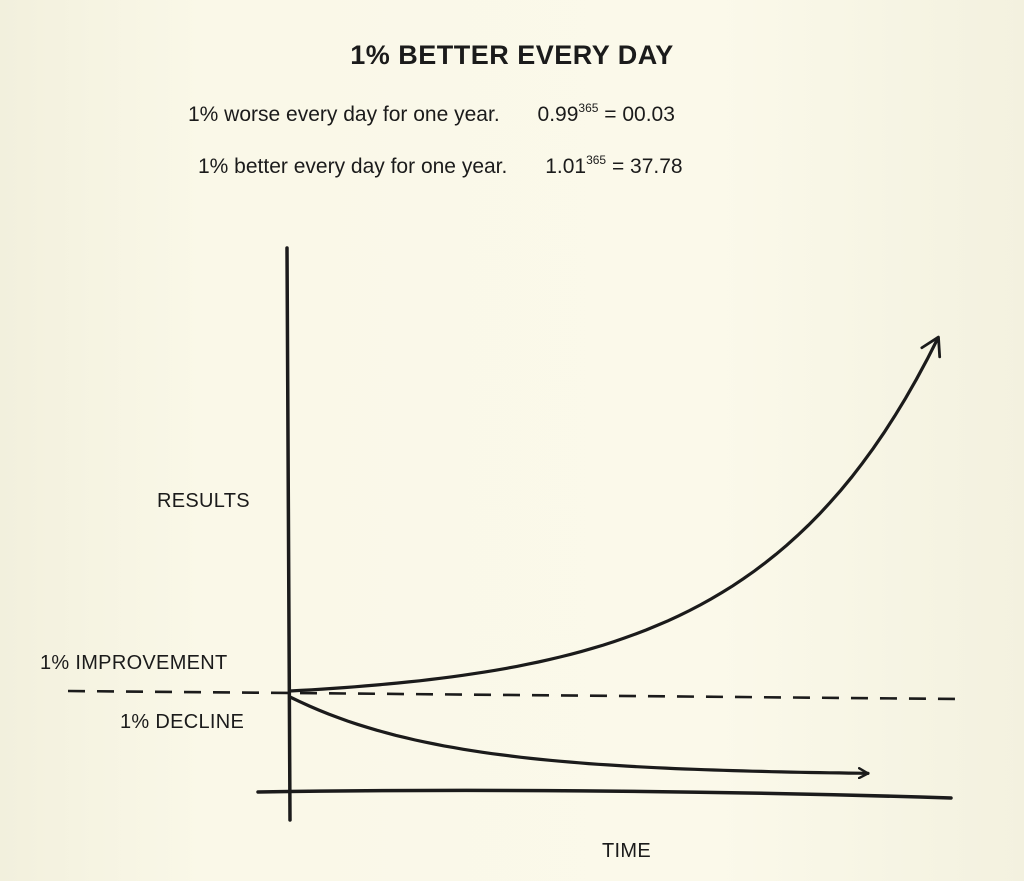  What do you see at coordinates (566, 166) in the screenshot?
I see `equation-better-base: 1.01` at bounding box center [566, 166].